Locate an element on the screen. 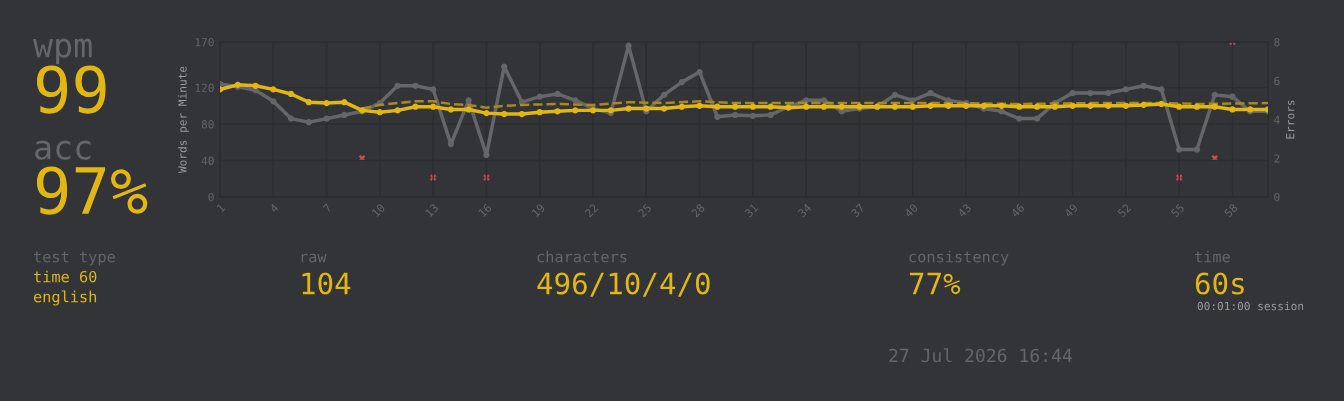  y-axis-title: Words per Minute is located at coordinates (183, 120).